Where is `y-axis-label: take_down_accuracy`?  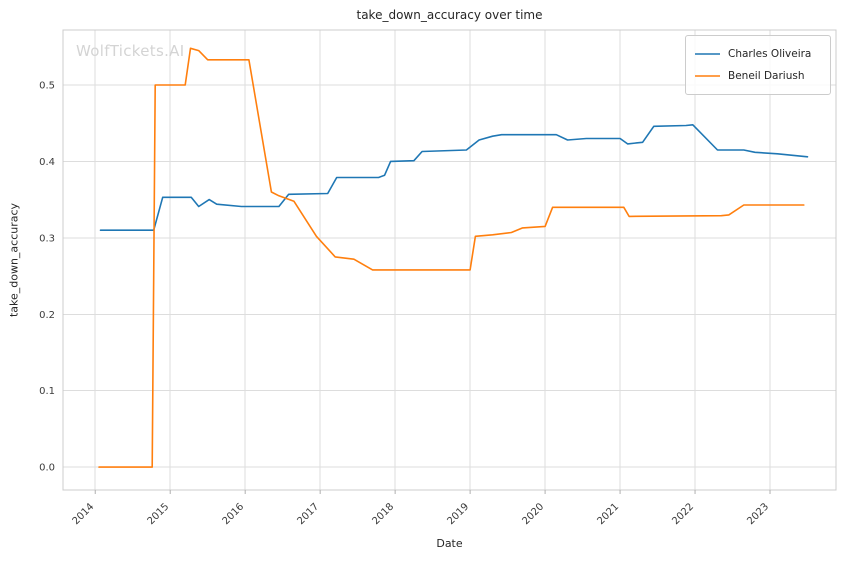
y-axis-label: take_down_accuracy is located at coordinates (14, 260).